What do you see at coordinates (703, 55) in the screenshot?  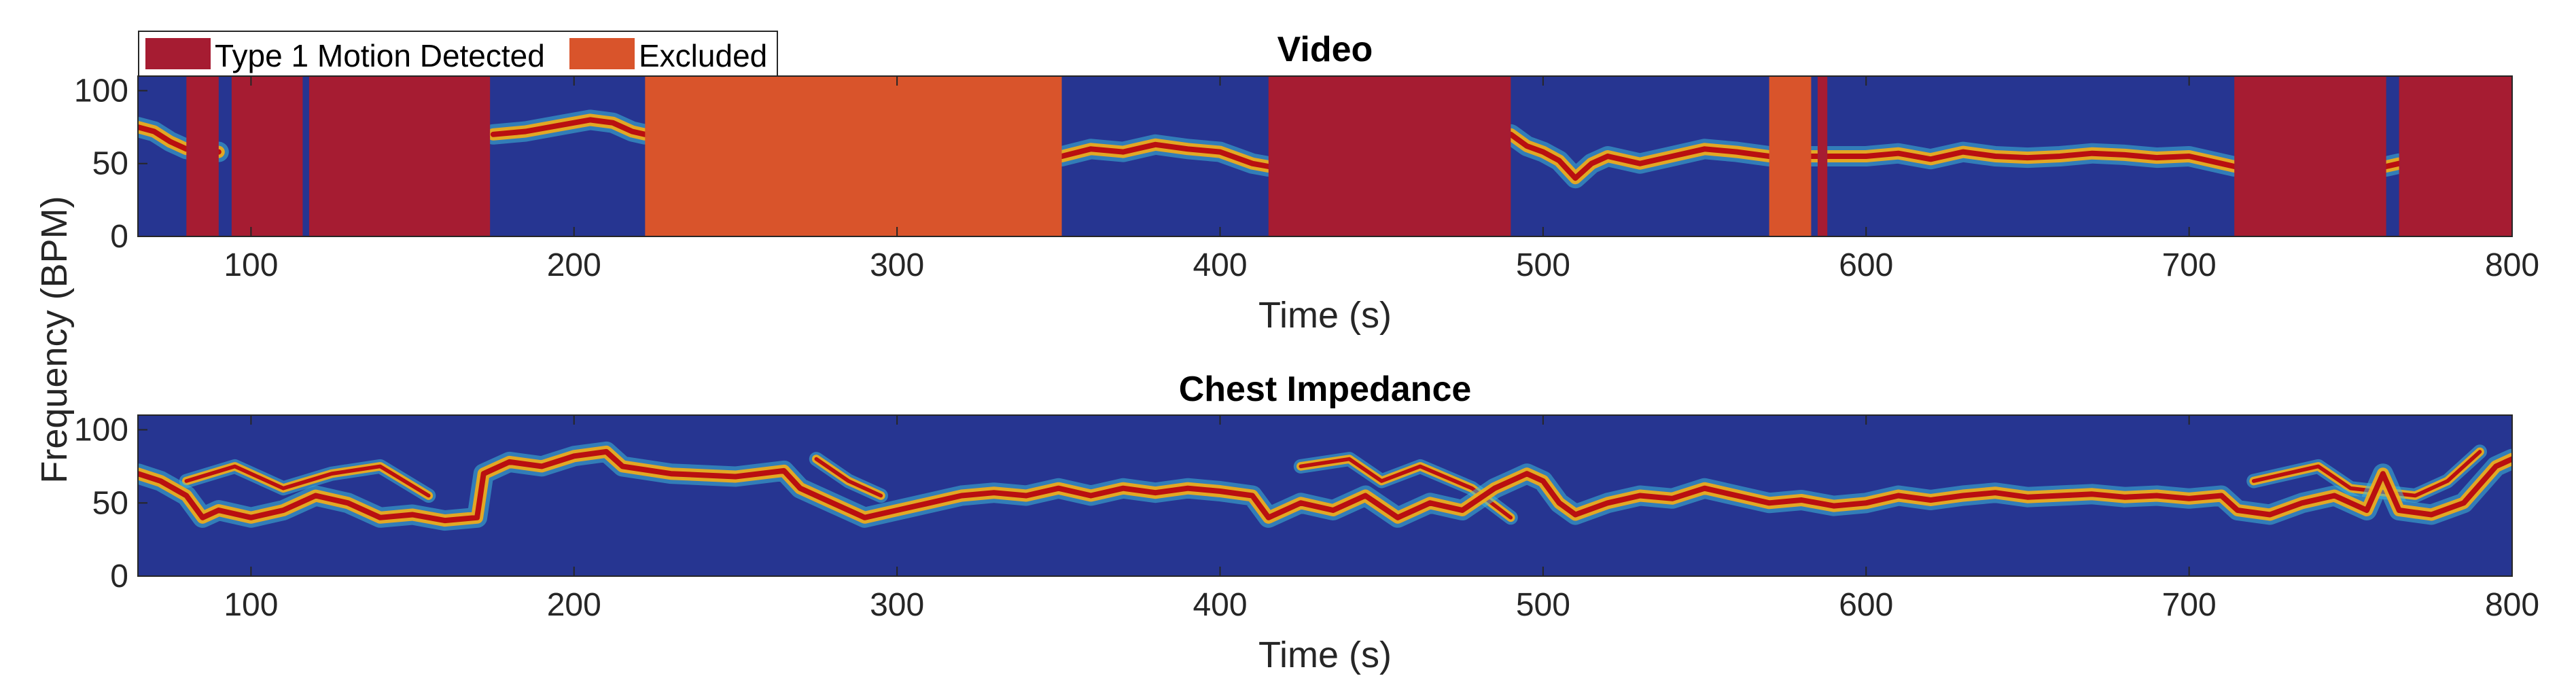 I see `legend-label-excluded: Excluded` at bounding box center [703, 55].